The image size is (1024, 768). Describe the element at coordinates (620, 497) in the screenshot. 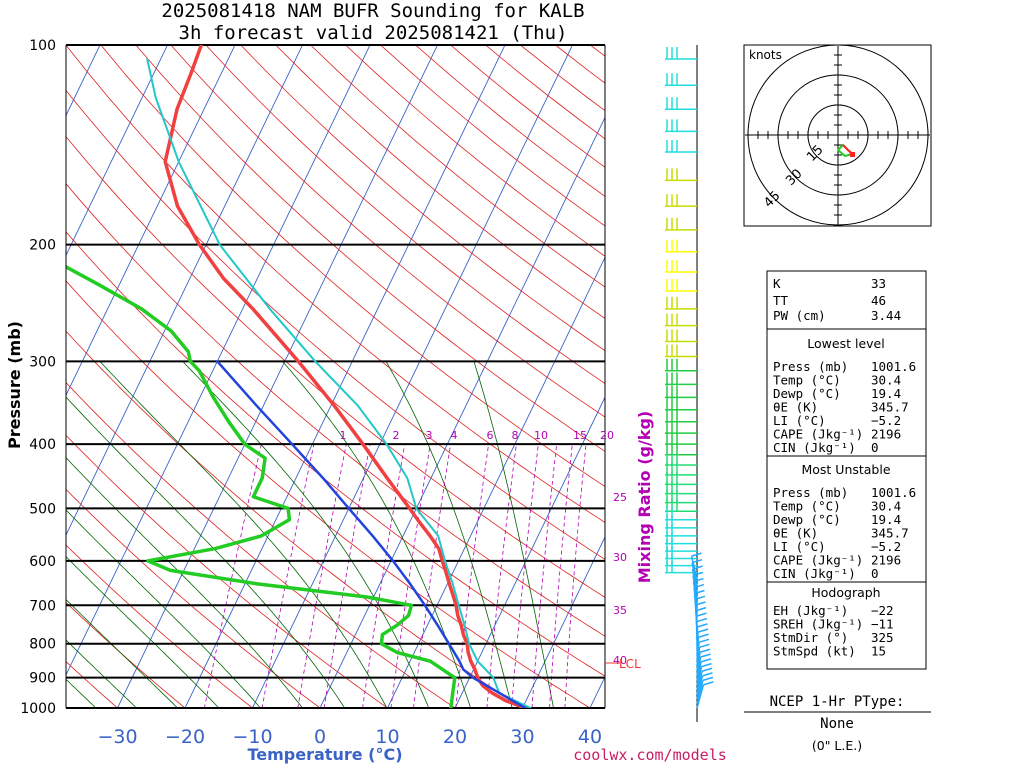

I see `mixing-ratio-tick-label: 25` at that location.